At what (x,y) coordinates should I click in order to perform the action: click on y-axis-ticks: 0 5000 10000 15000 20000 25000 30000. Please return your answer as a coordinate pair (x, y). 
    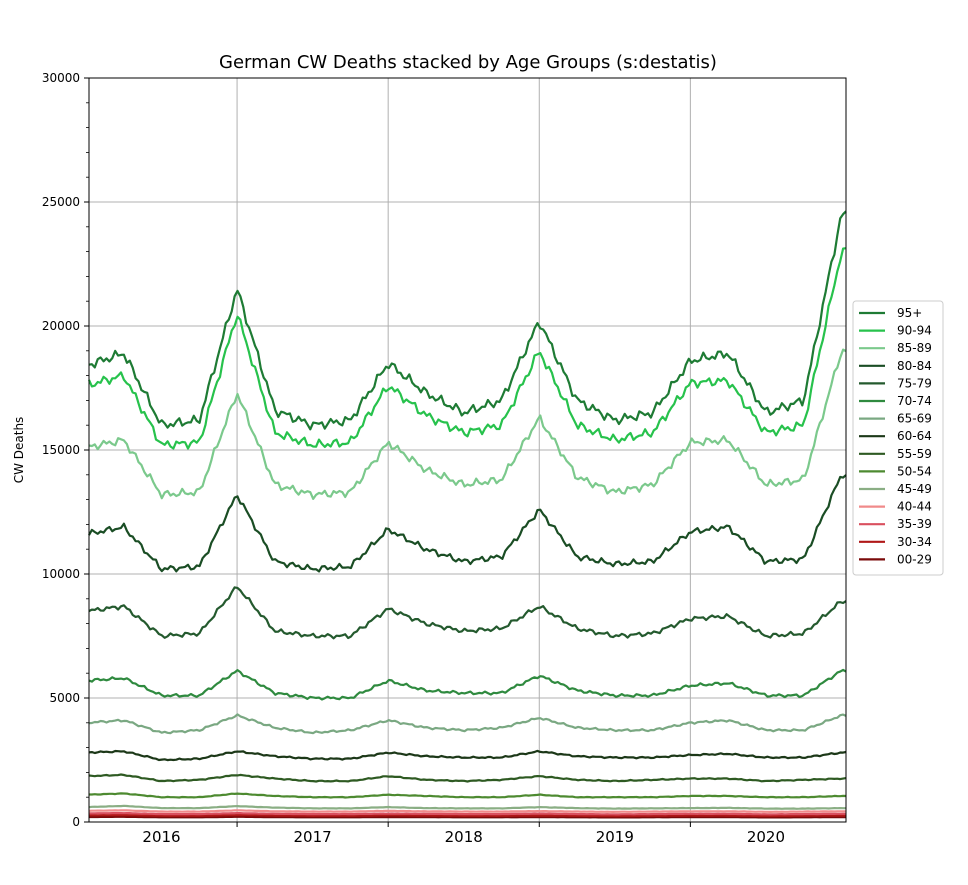
    Looking at the image, I should click on (65, 450).